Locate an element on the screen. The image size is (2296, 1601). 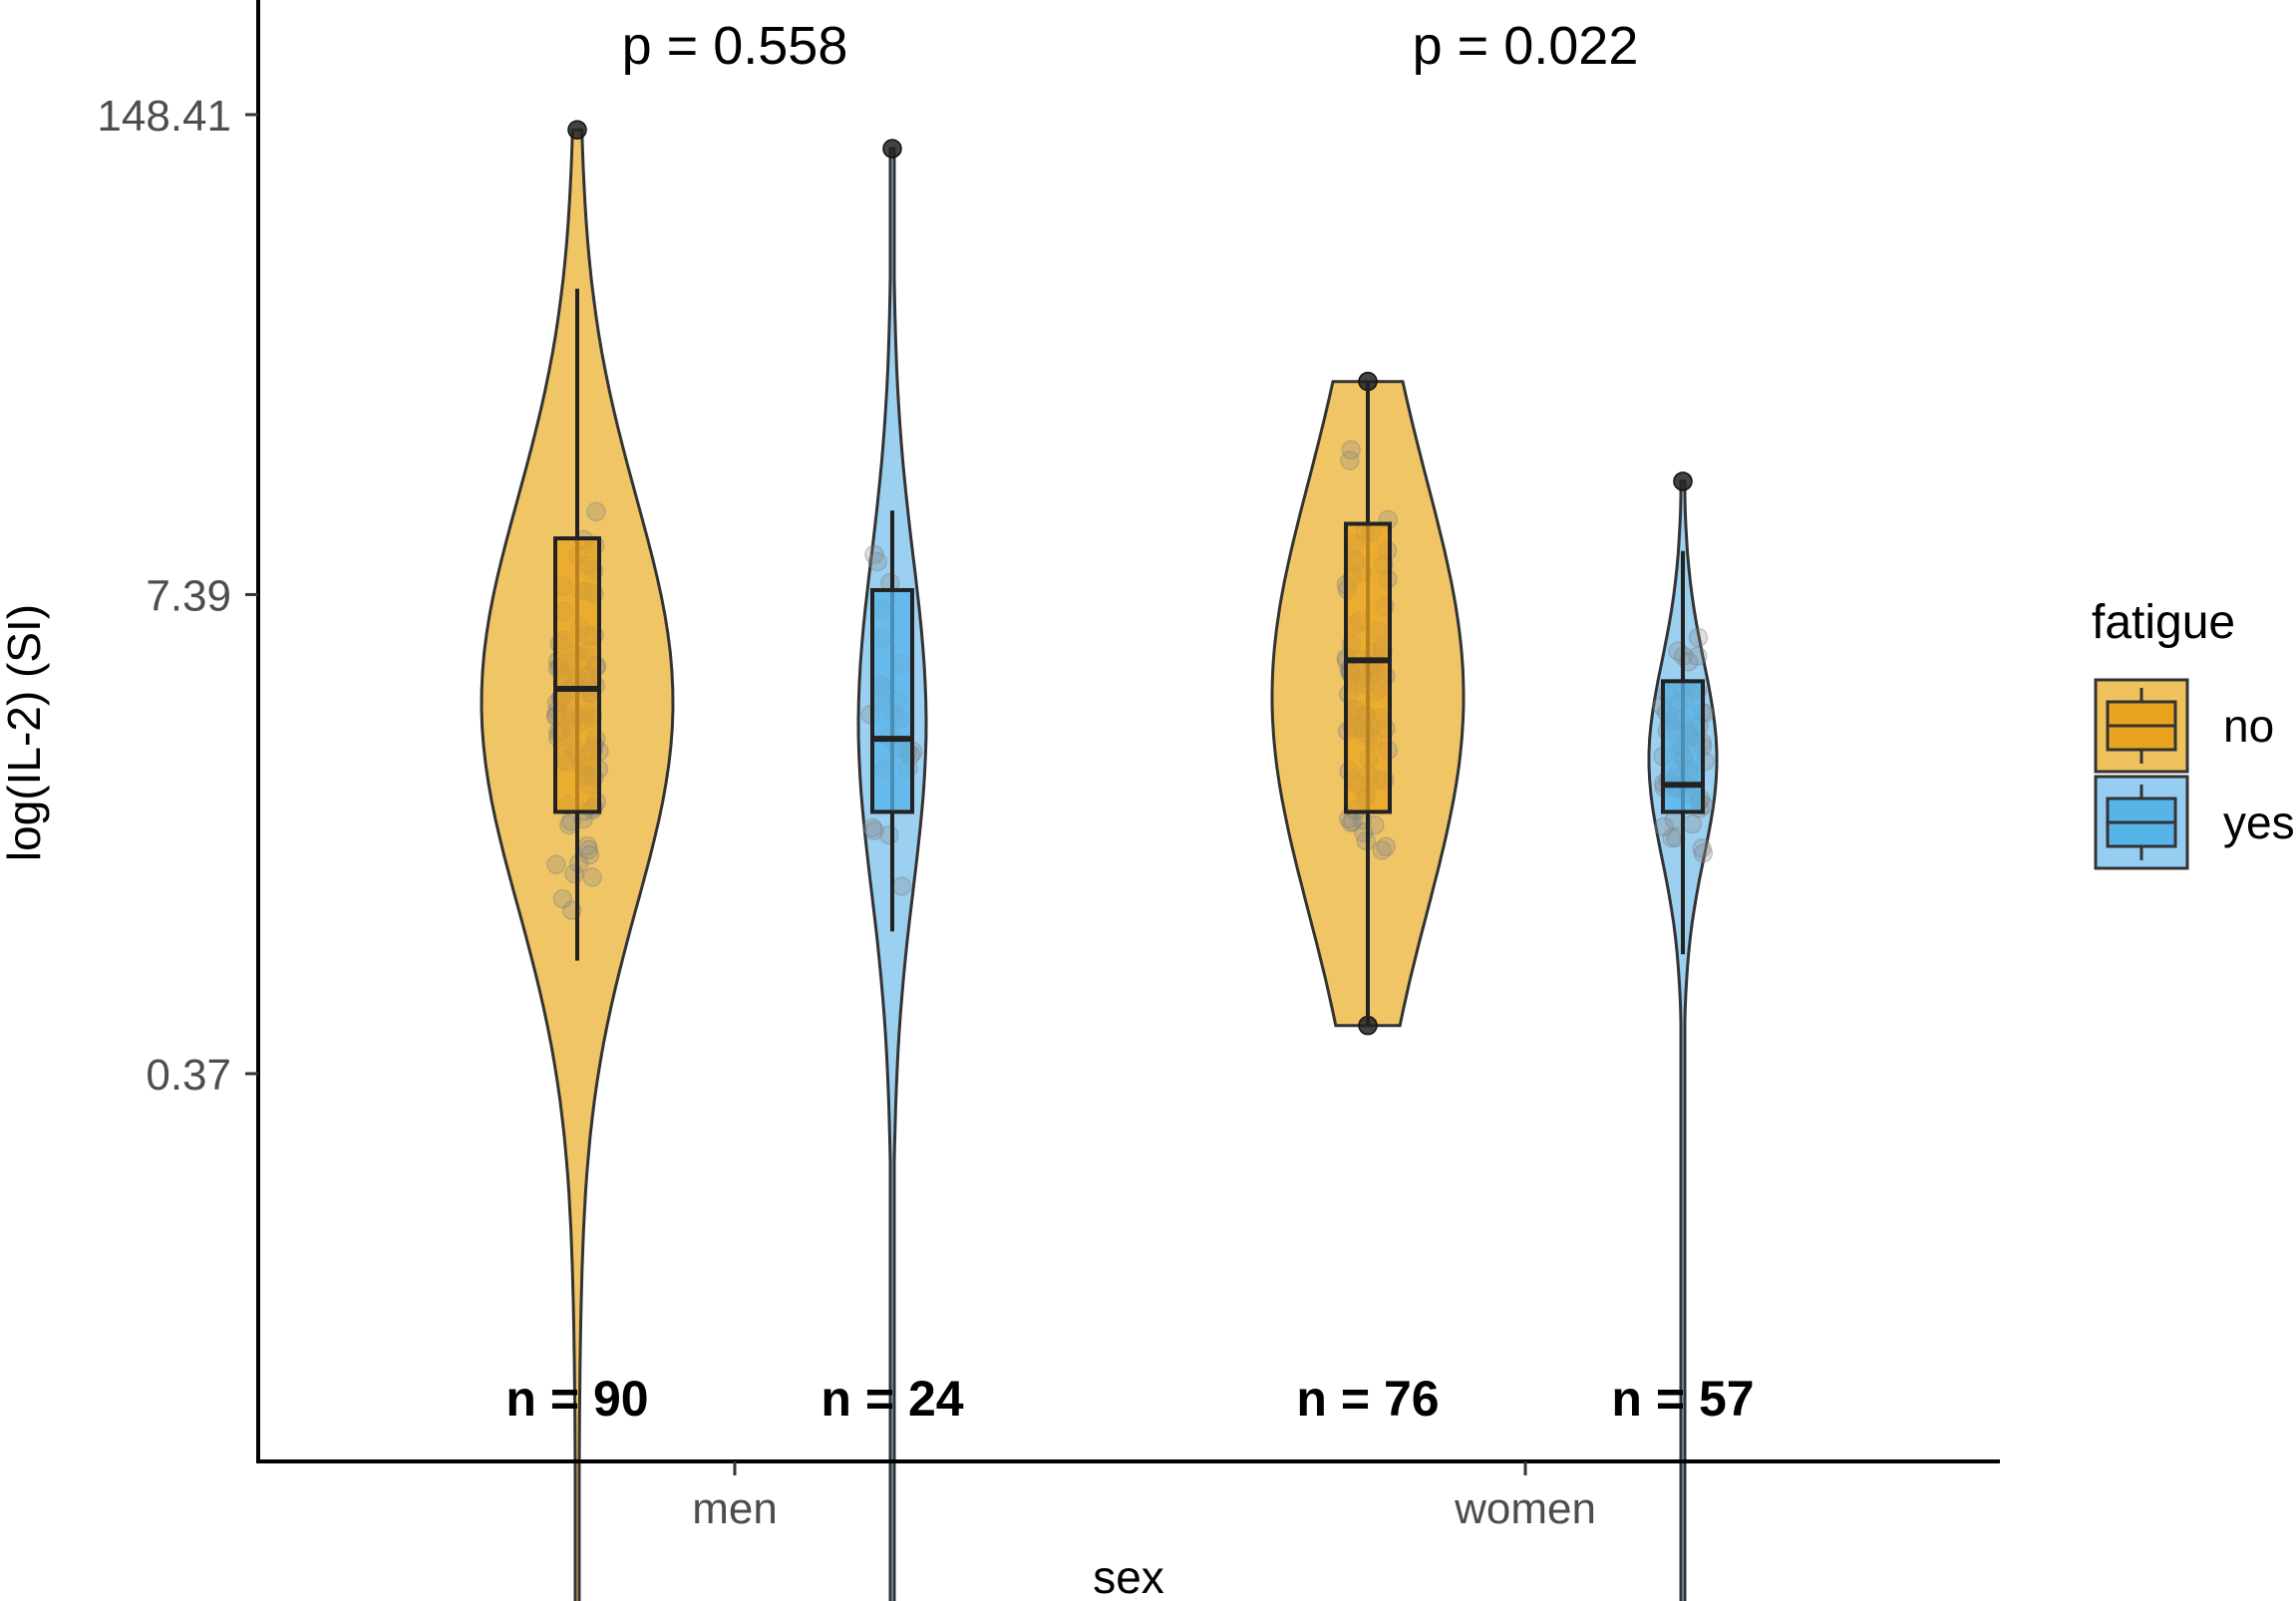
x-tick-label-men: men is located at coordinates (735, 1508).